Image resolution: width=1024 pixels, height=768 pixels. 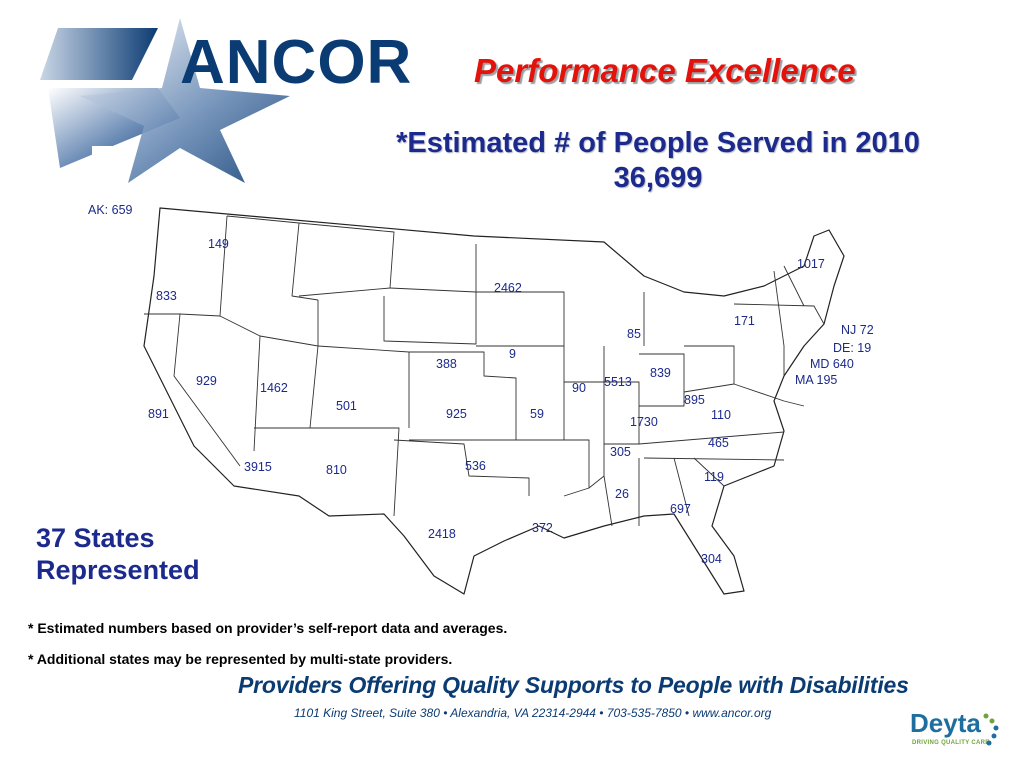 I want to click on states-count: 37 States, so click(x=95, y=538).